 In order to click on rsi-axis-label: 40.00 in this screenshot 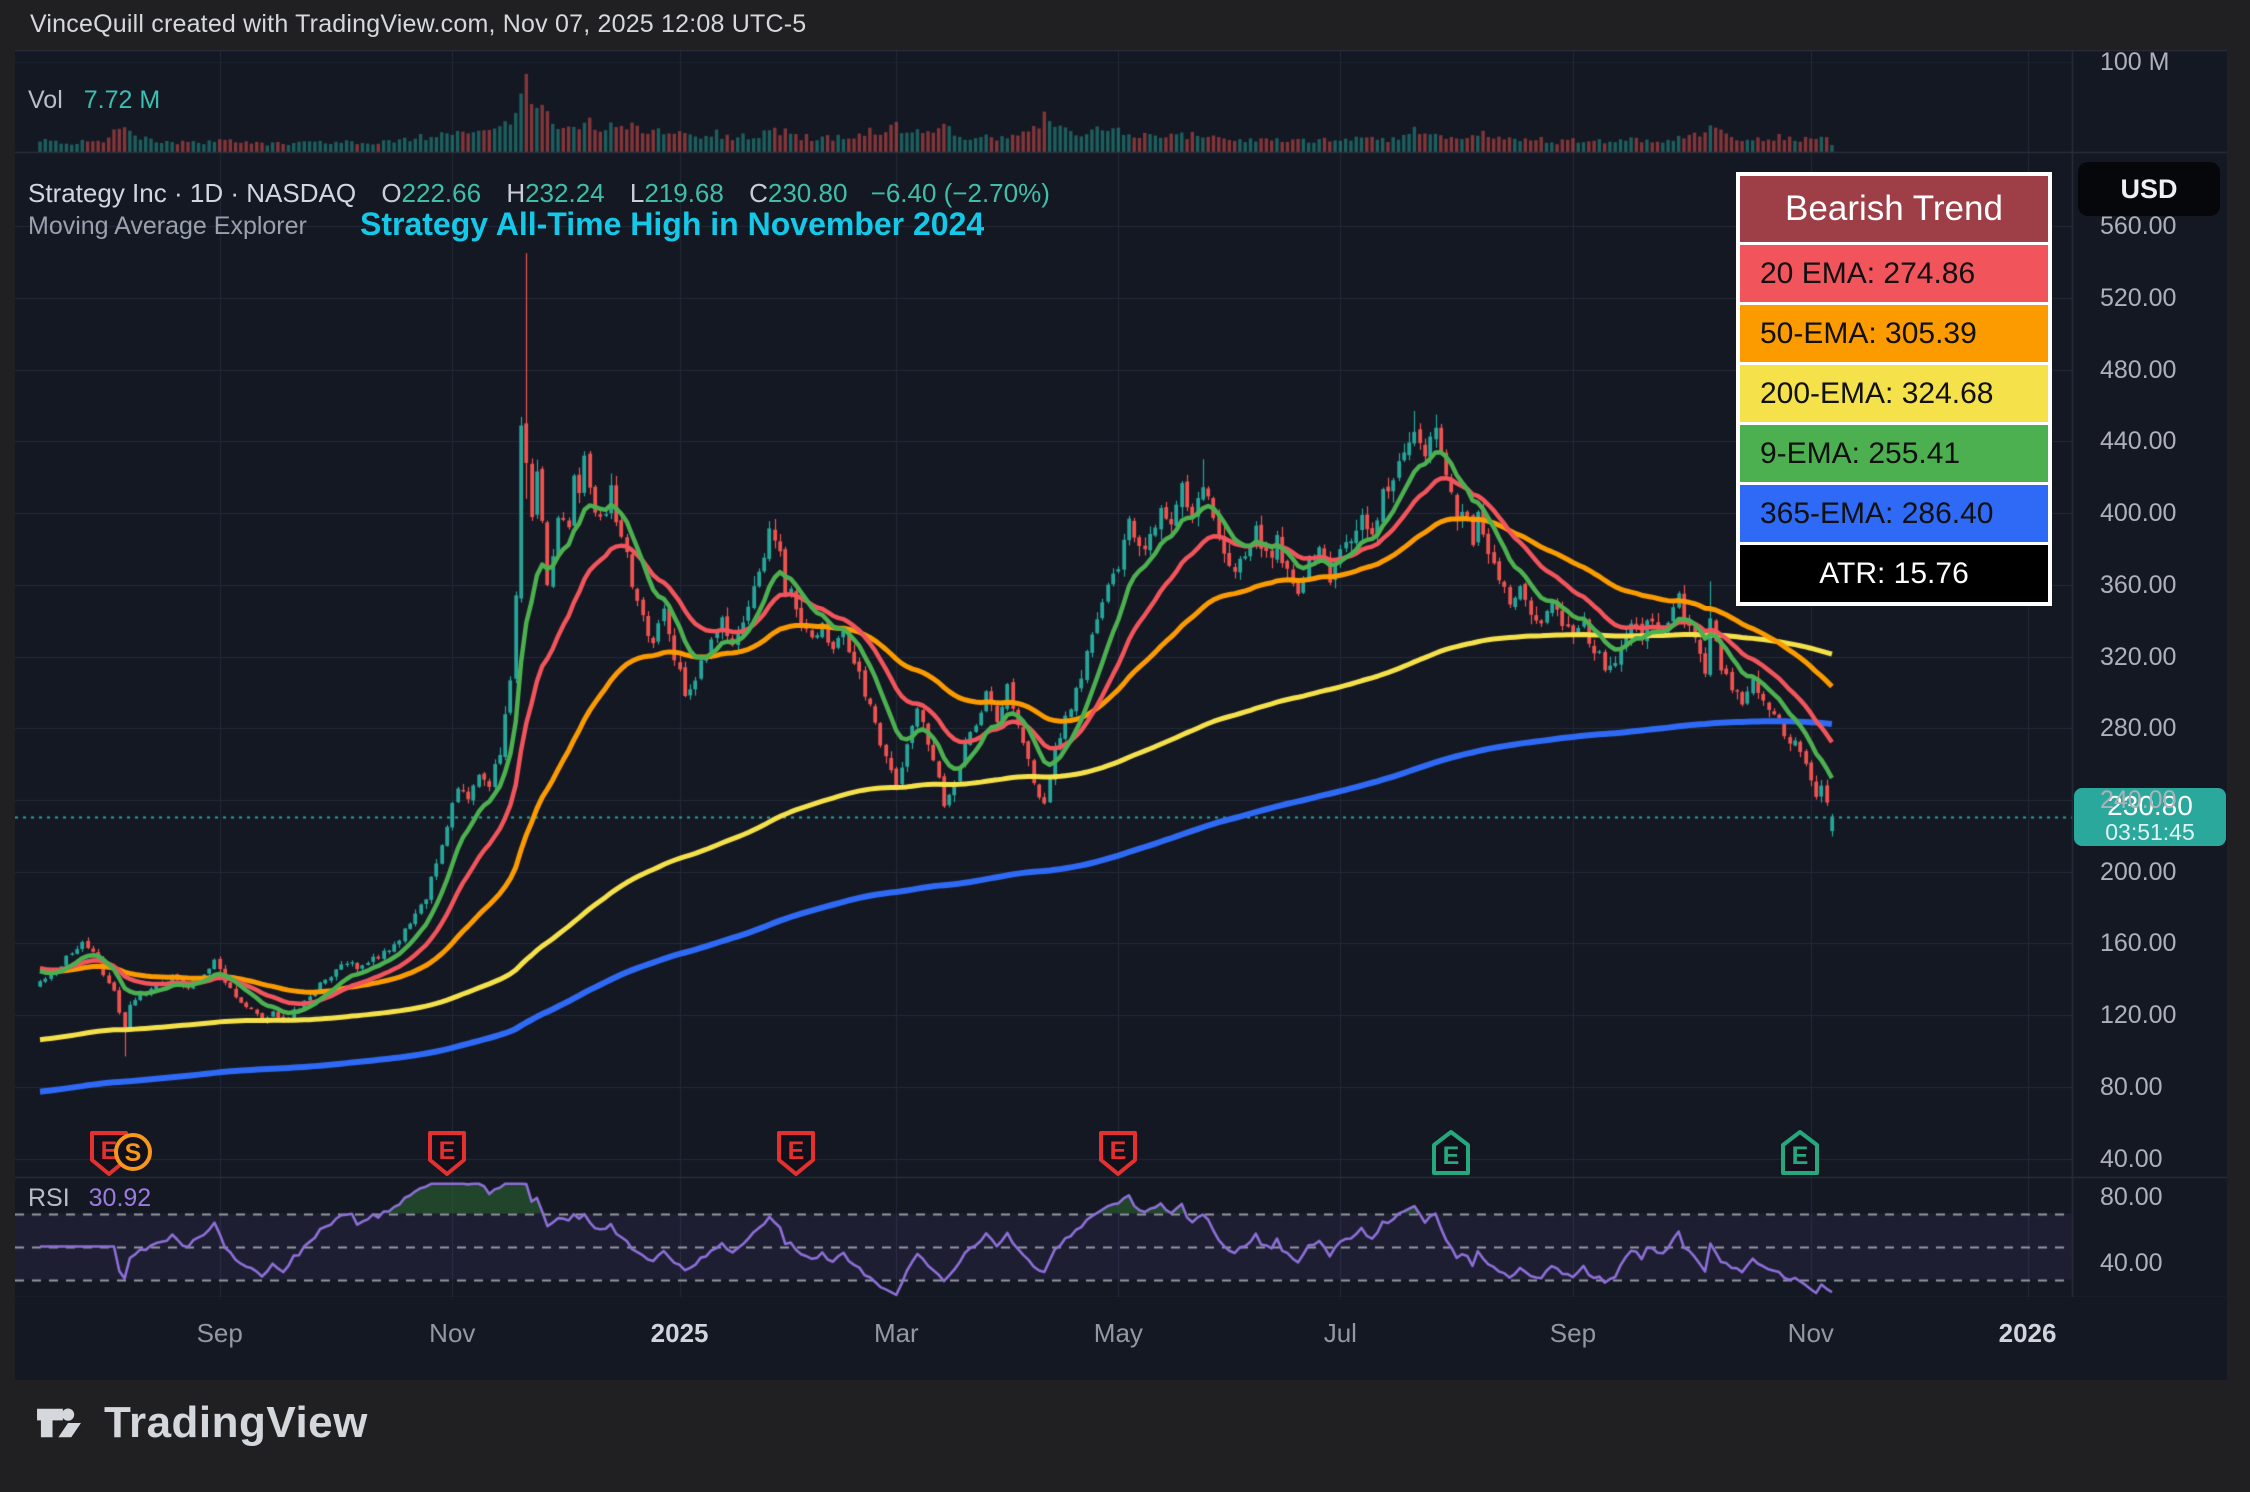, I will do `click(2131, 1263)`.